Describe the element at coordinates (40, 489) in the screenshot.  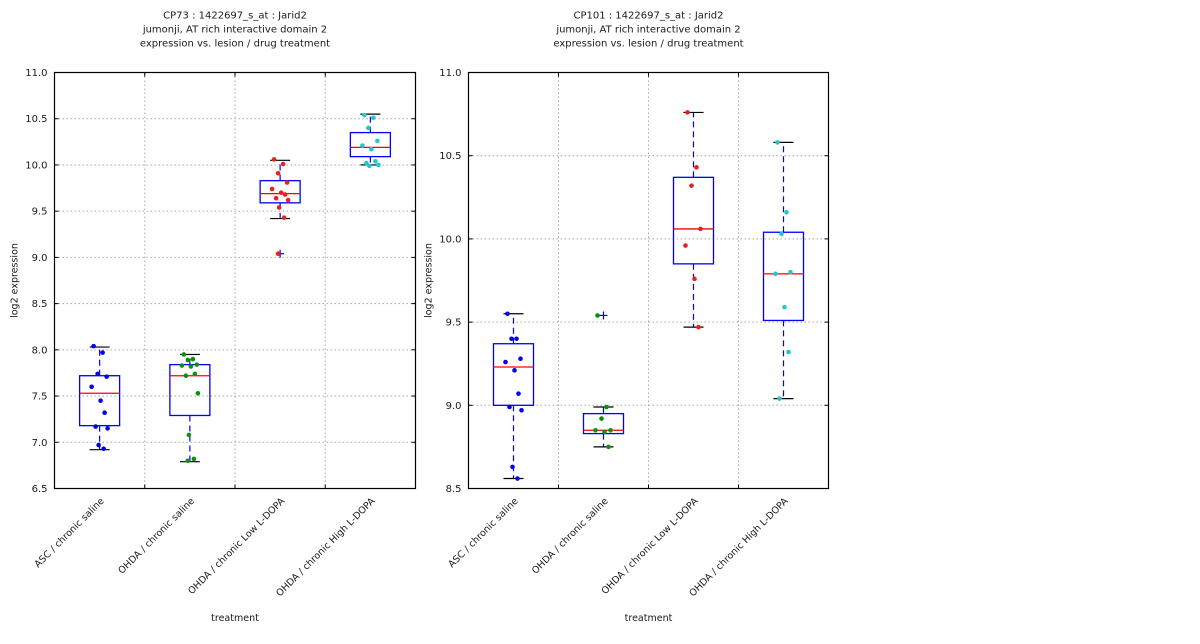
I see `y-tick-label: 6.5` at that location.